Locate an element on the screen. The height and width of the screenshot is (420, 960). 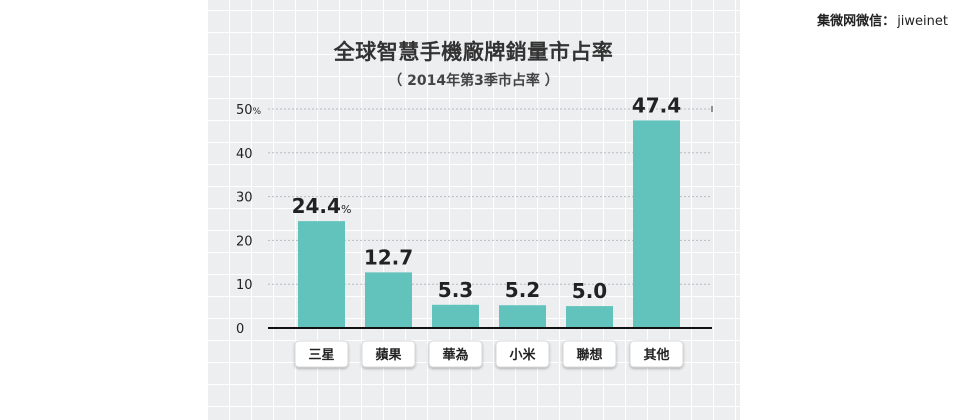
y-tick-label: 40 is located at coordinates (244, 154).